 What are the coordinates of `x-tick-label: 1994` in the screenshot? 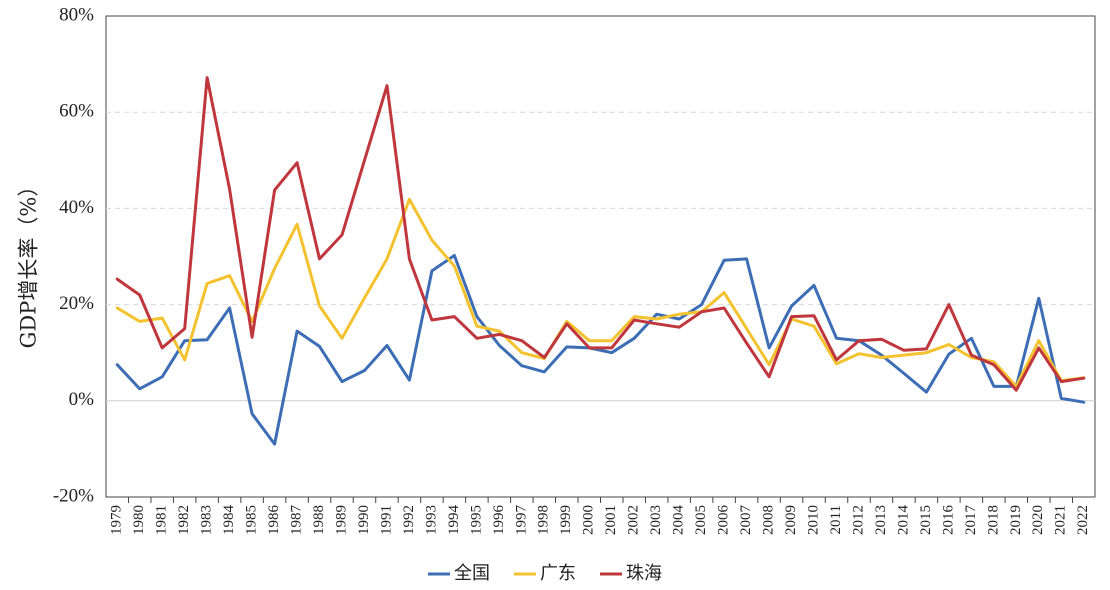 It's located at (454, 520).